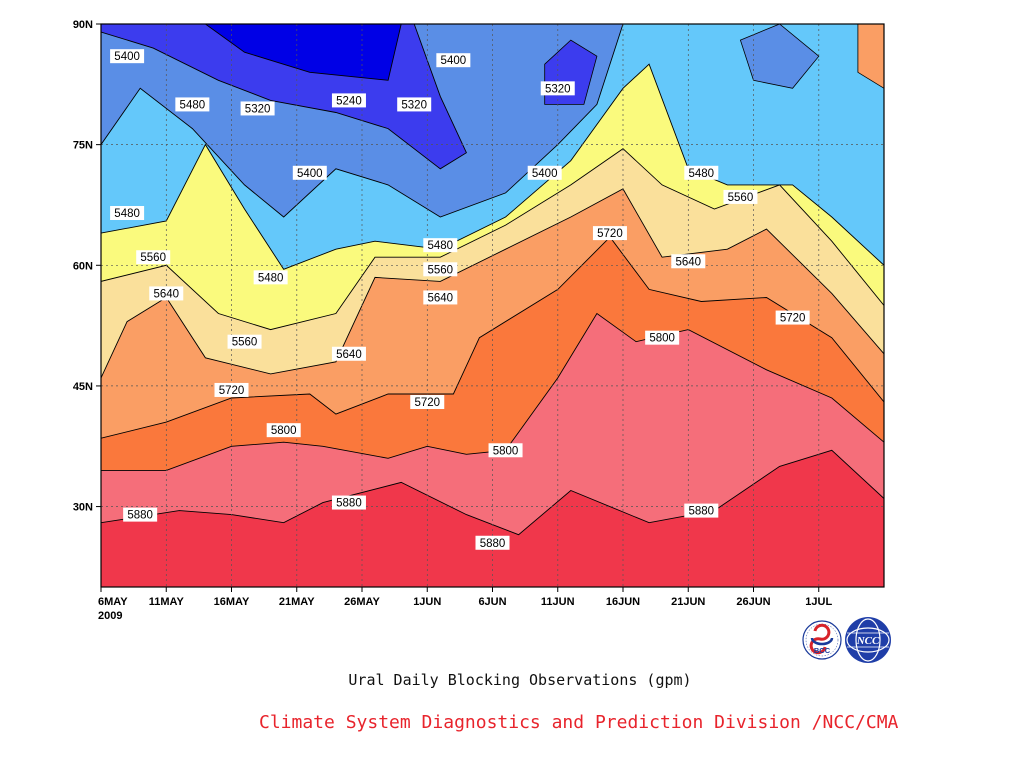 The width and height of the screenshot is (1024, 768). What do you see at coordinates (779, 56) in the screenshot?
I see `contour-feature-pocket-5400-east` at bounding box center [779, 56].